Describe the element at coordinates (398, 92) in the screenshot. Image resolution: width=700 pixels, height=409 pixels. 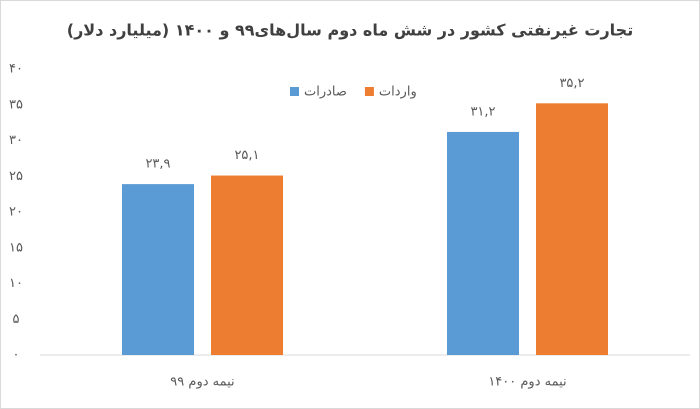
I see `legend-label: واردات` at that location.